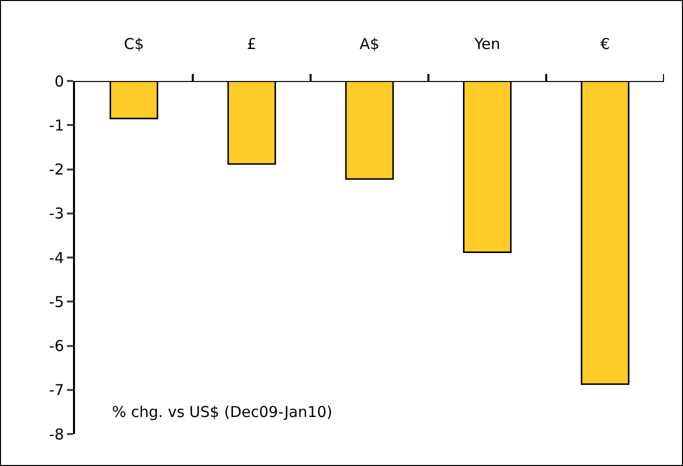  What do you see at coordinates (56, 125) in the screenshot?
I see `y-tick-label: -1` at bounding box center [56, 125].